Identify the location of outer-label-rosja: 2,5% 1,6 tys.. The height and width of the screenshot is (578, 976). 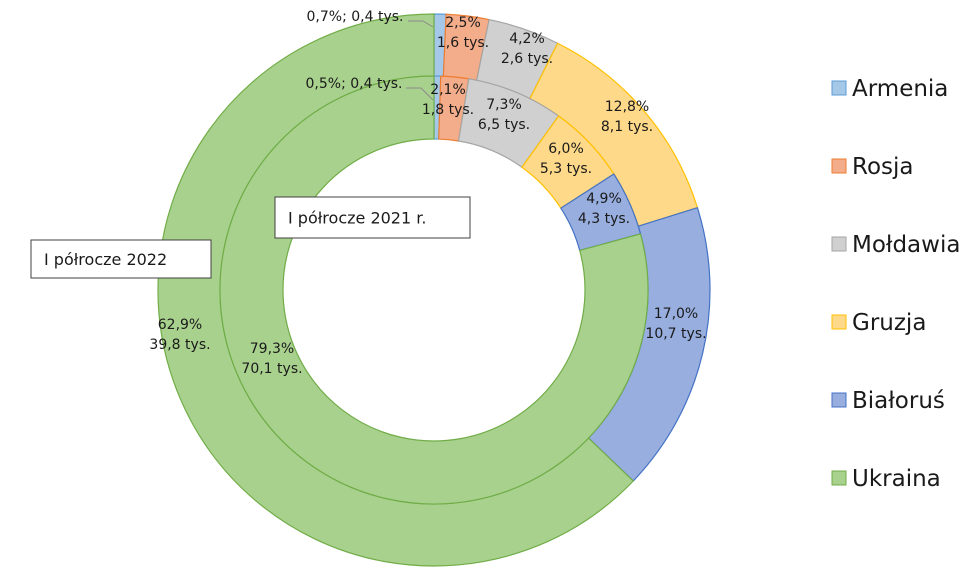
(463, 33).